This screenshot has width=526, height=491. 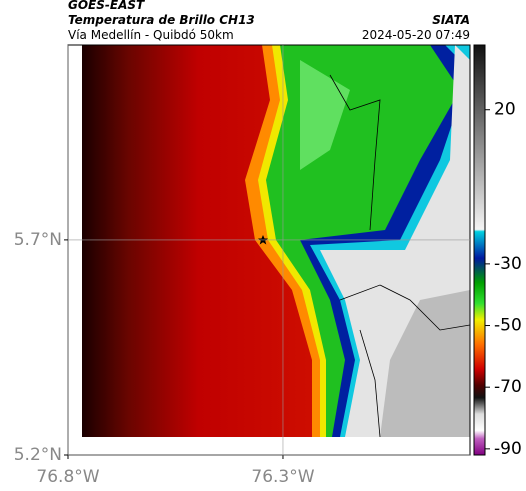 What do you see at coordinates (282, 477) in the screenshot?
I see `lon-tick-label: 76.3°W` at bounding box center [282, 477].